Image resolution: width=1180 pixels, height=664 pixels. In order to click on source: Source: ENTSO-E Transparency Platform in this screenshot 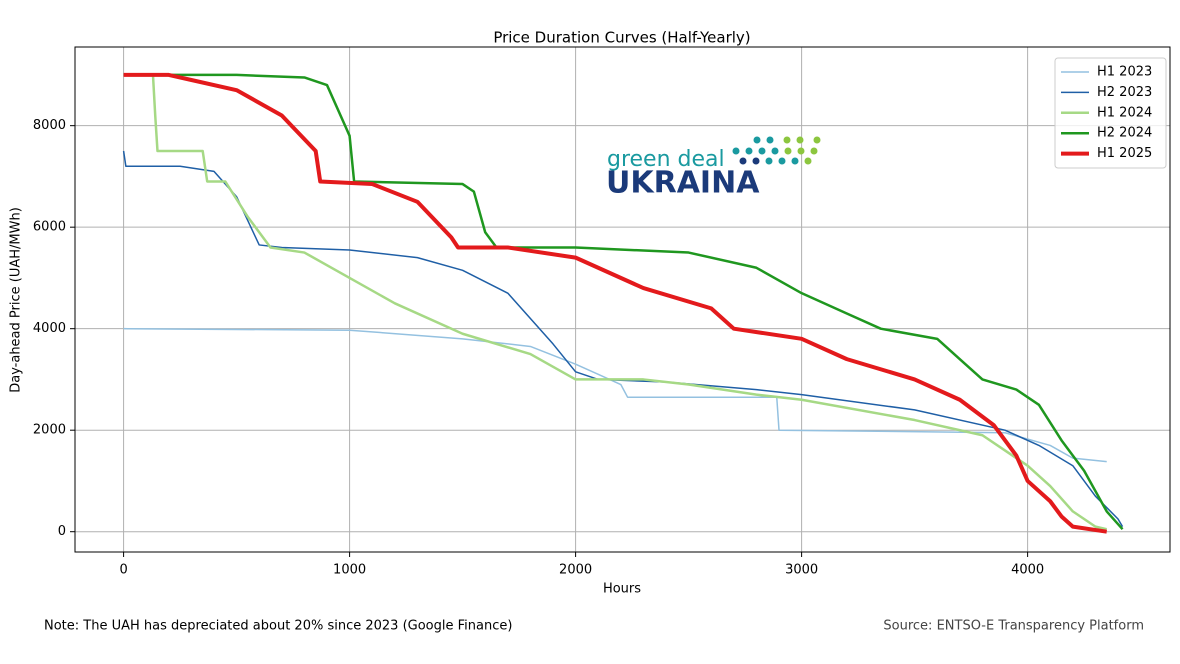, I will do `click(1013, 626)`.